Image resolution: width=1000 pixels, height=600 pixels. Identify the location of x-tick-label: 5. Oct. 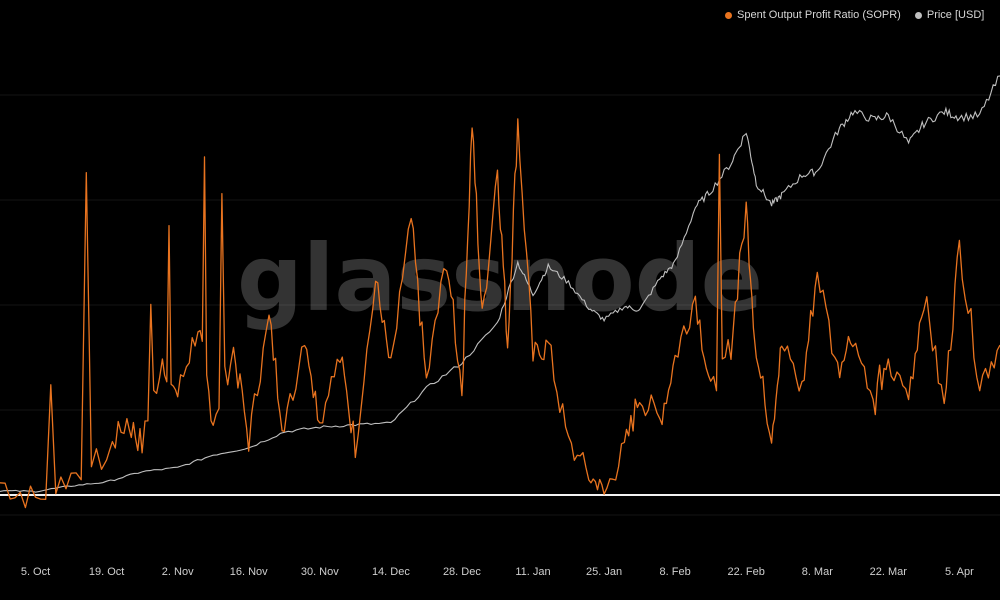
(35, 572).